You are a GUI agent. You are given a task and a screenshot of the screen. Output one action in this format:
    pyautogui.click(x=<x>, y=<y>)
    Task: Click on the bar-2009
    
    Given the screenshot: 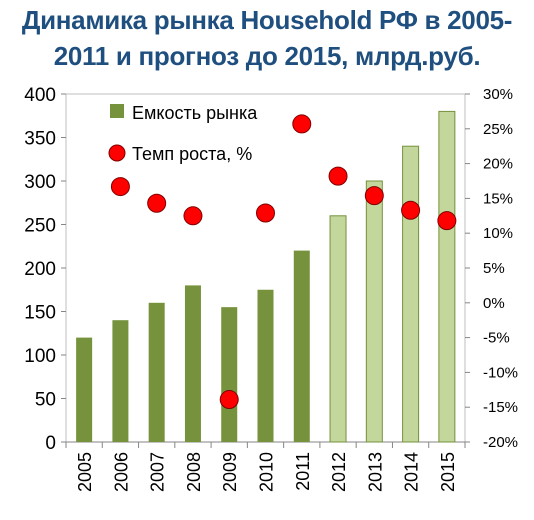 What is the action you would take?
    pyautogui.click(x=229, y=374)
    